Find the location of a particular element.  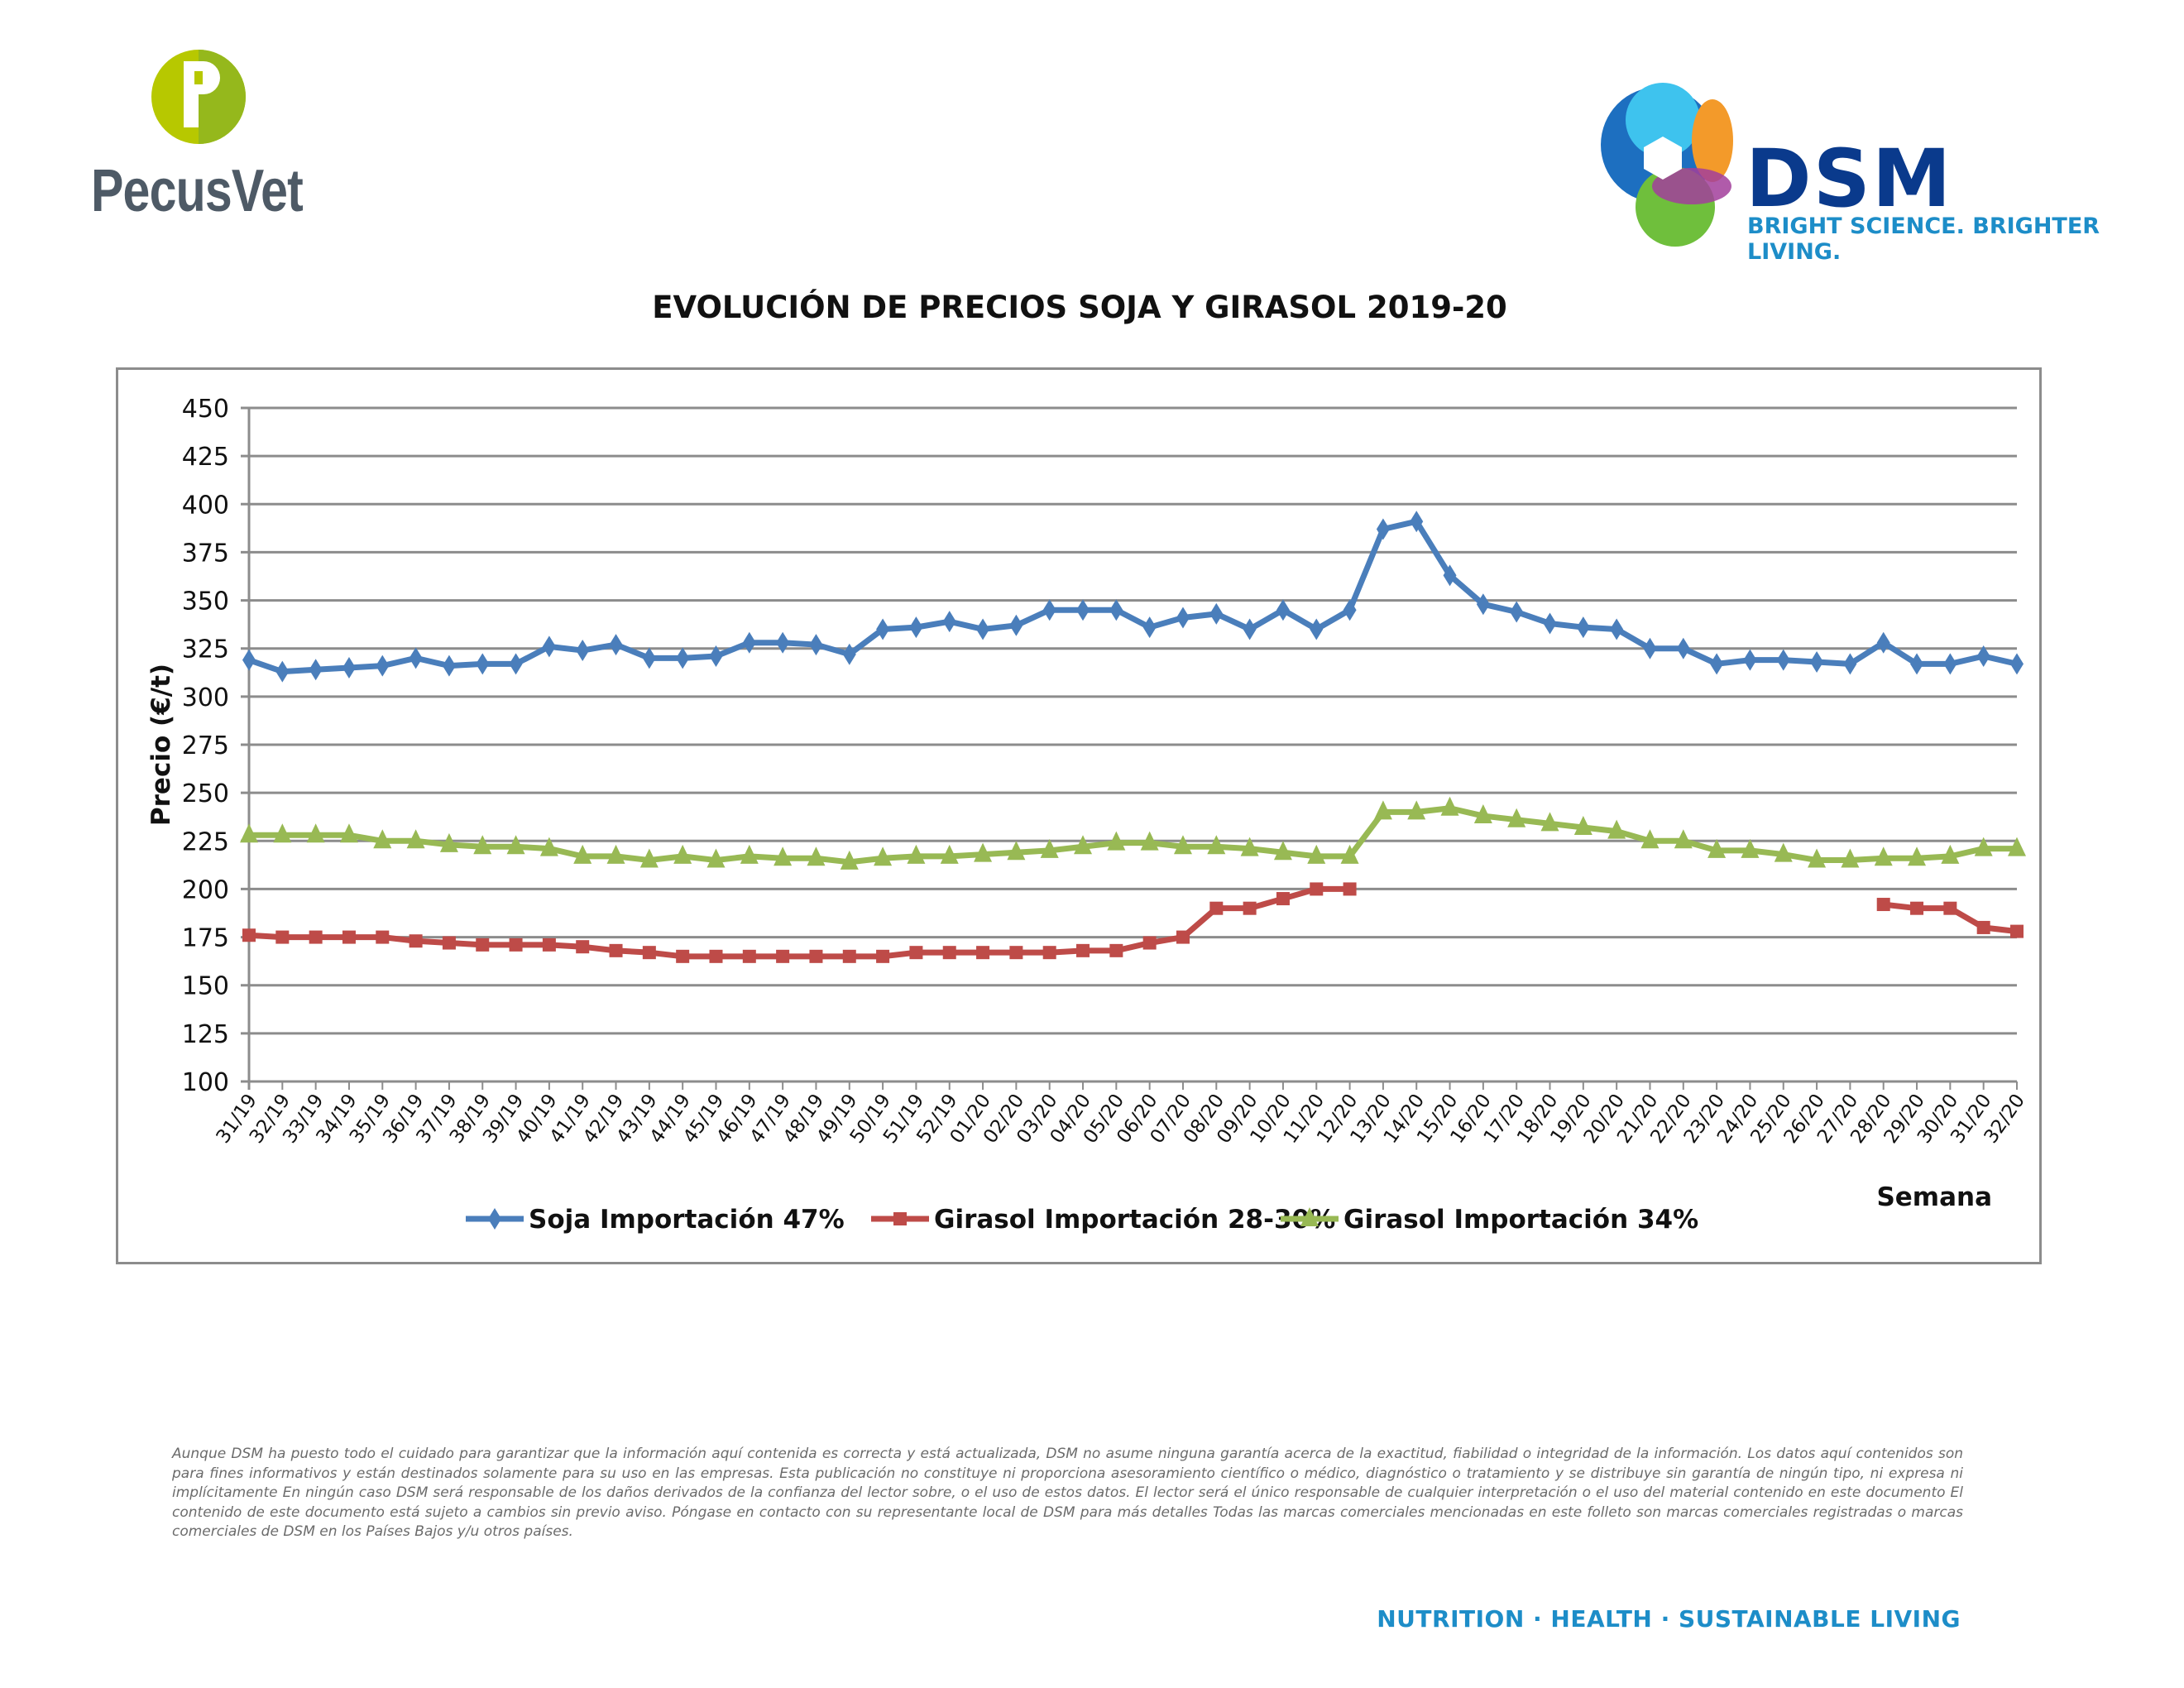

y-tick-label: 400 is located at coordinates (205, 505).